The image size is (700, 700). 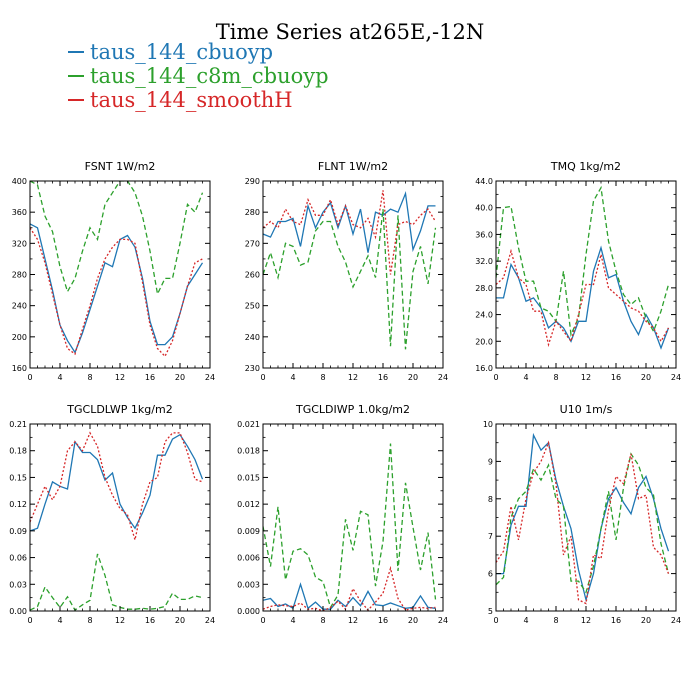 I want to click on y-tick-label: 0.18, so click(x=18, y=451).